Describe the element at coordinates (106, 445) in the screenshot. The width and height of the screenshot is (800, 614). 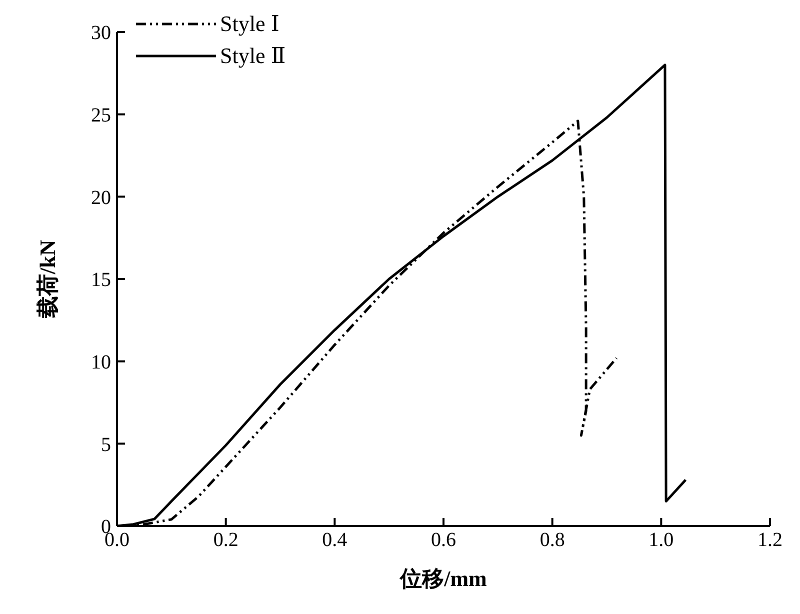
I see `y-tick-label: 5` at that location.